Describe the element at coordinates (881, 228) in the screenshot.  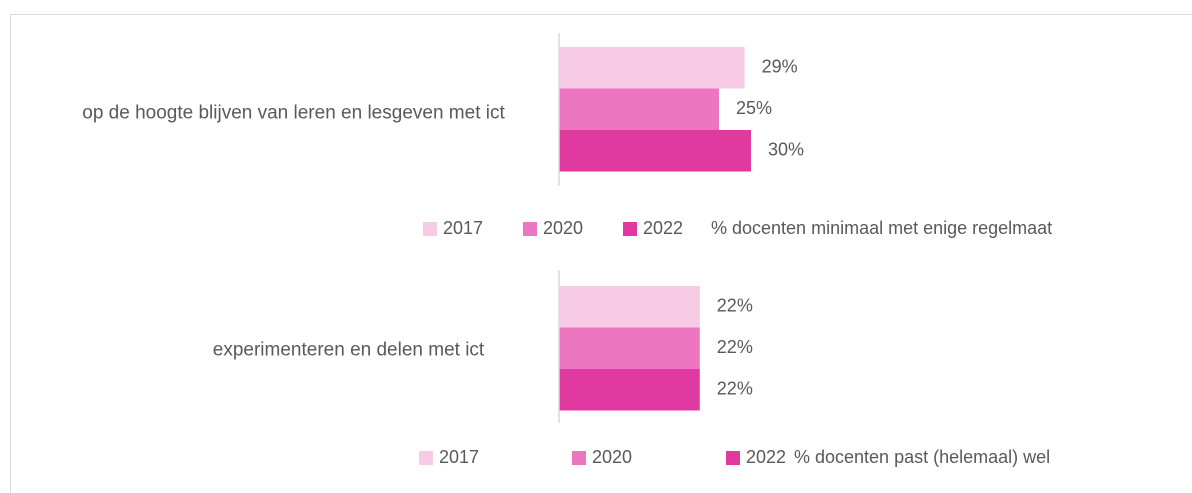
I see `legend-note: % docenten minimaal met enige regelmaat` at that location.